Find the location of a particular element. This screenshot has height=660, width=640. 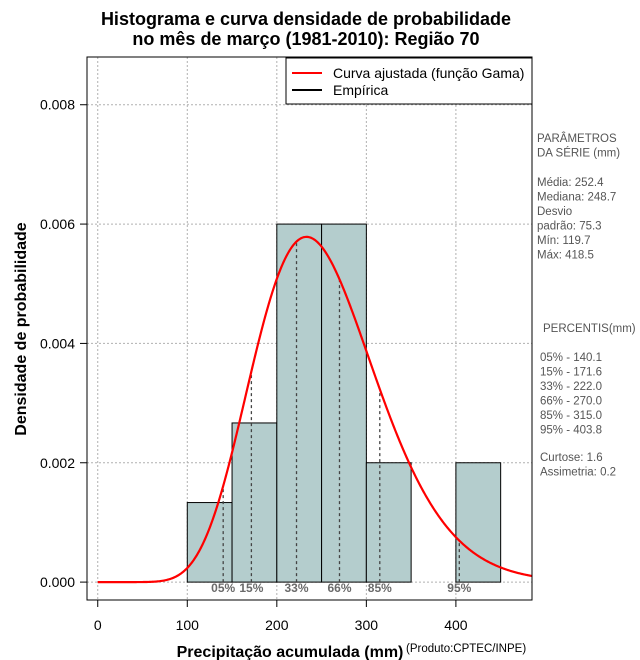

y-tick-label: 0.008 is located at coordinates (57, 105).